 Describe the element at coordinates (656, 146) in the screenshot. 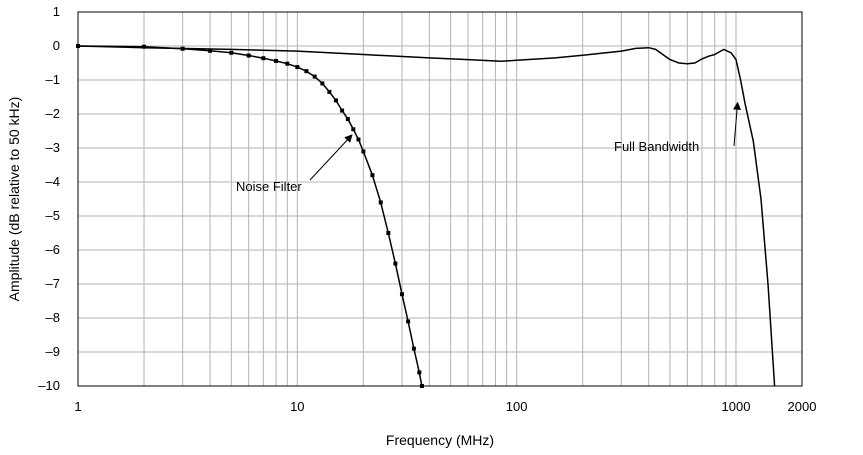

I see `annotation-full-bandwidth: Full Bandwidth` at that location.